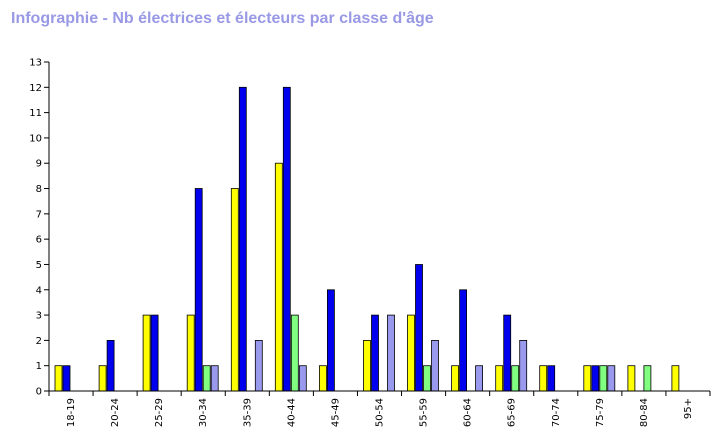  I want to click on y-tick-label-5: 5, so click(39, 265).